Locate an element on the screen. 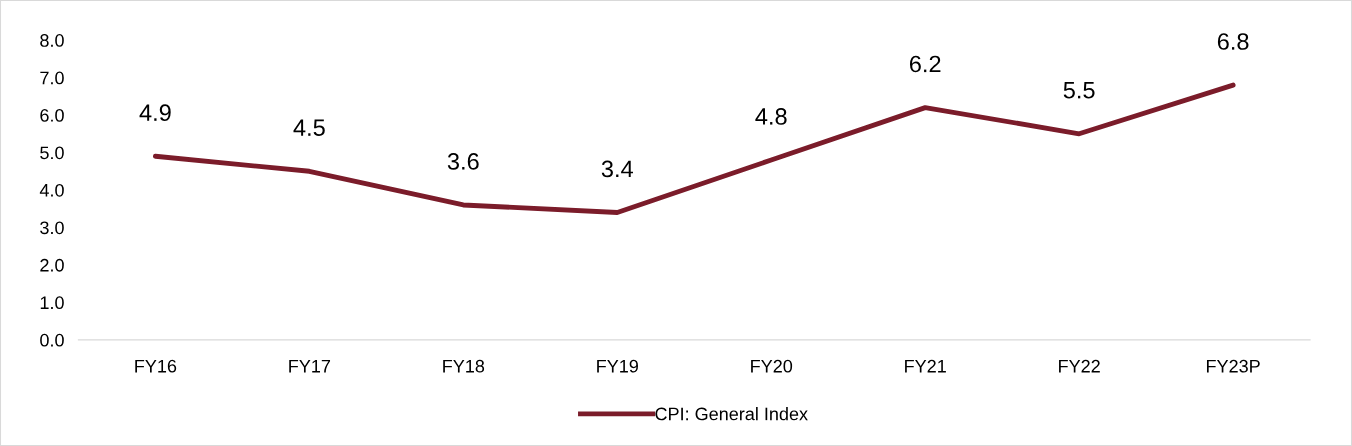 The width and height of the screenshot is (1352, 446). y-tick-label: 7.0 is located at coordinates (52, 78).